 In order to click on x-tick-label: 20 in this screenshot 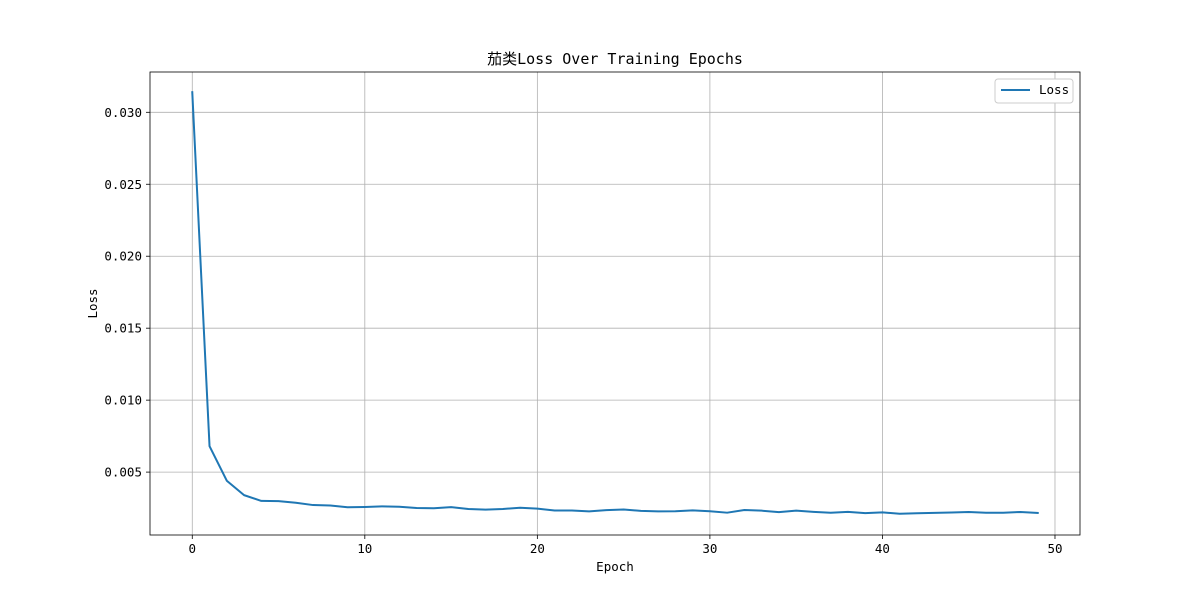, I will do `click(537, 548)`.